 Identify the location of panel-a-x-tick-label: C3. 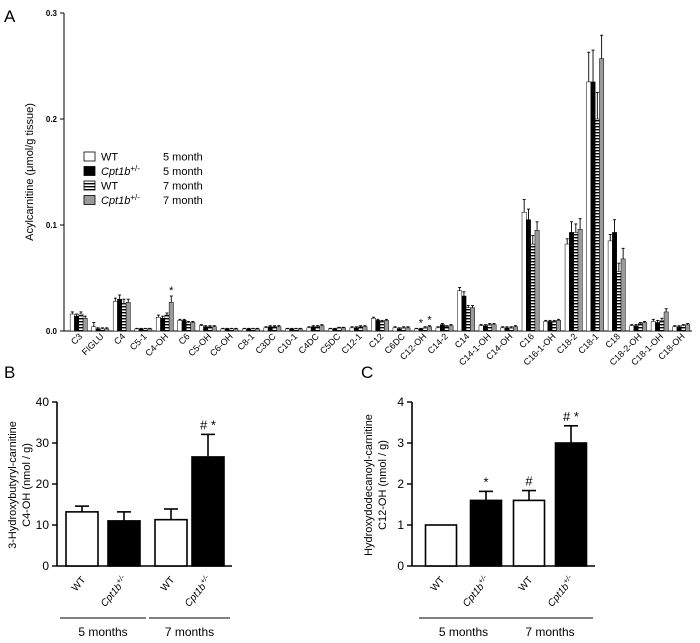
(76, 338).